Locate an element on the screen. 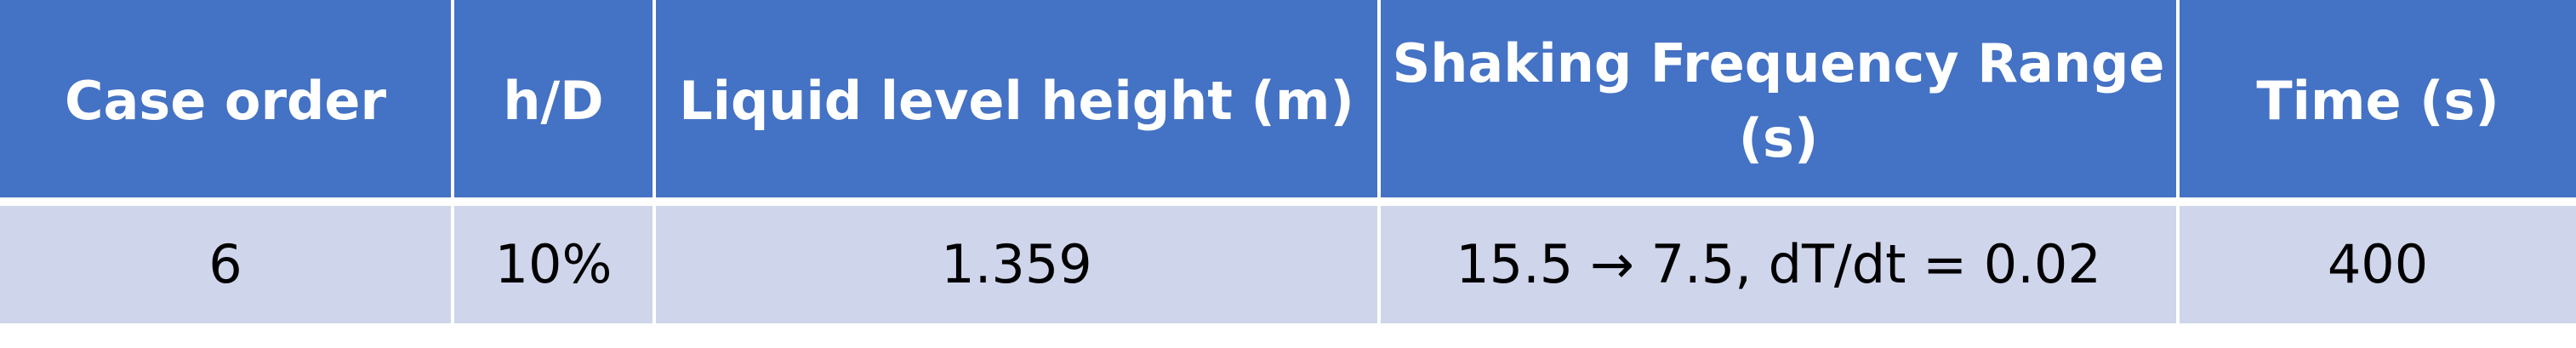  header-h-d: h/D is located at coordinates (554, 103).